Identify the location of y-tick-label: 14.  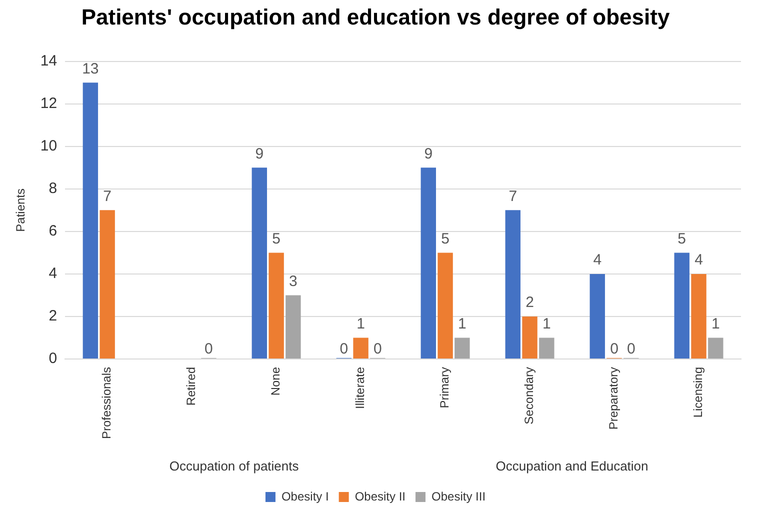
(49, 61).